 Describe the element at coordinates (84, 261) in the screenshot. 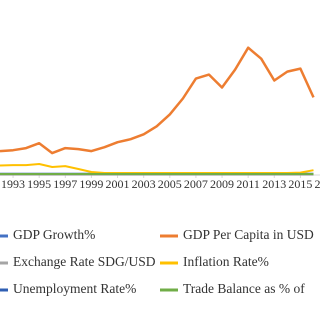

I see `legend-label: Exchange Rate SDG/USD` at that location.